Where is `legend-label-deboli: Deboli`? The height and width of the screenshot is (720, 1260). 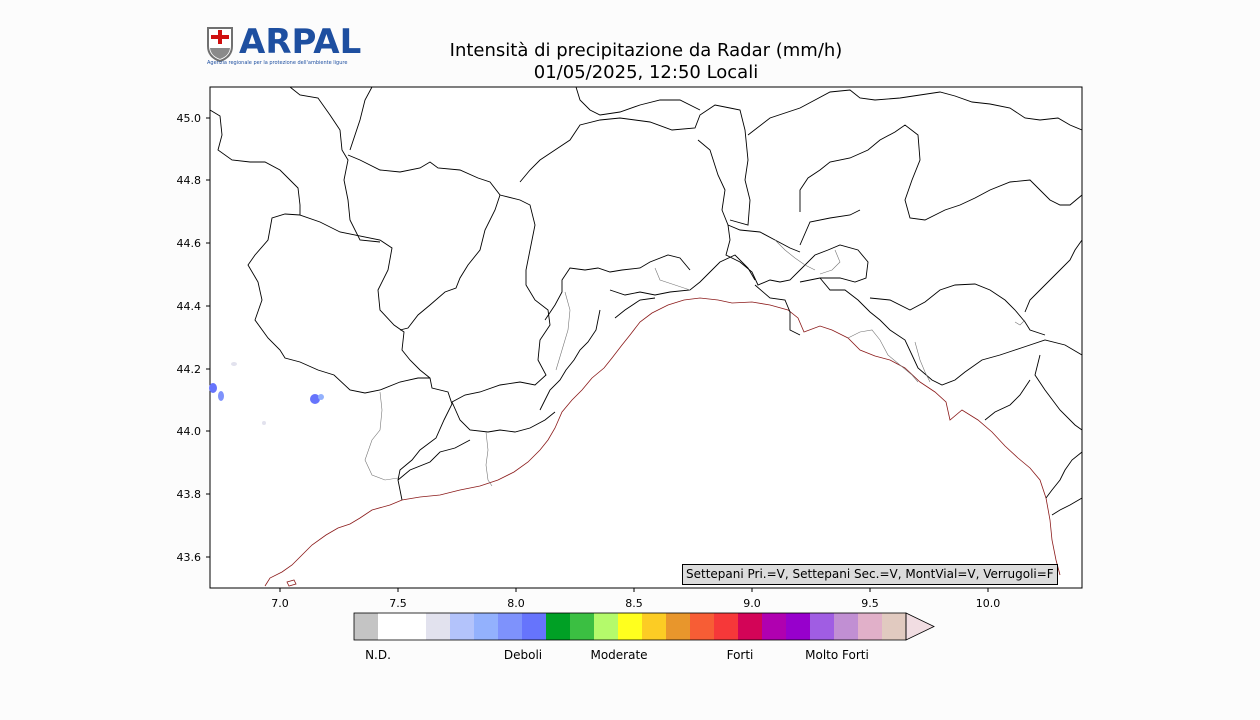 legend-label-deboli: Deboli is located at coordinates (523, 655).